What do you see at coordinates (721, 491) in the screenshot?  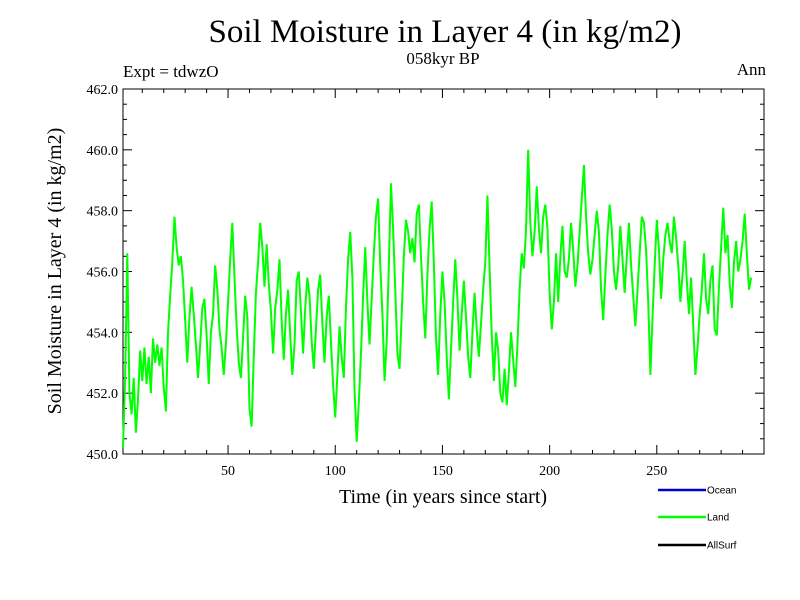 I see `legend-label-ocean: Ocean` at bounding box center [721, 491].